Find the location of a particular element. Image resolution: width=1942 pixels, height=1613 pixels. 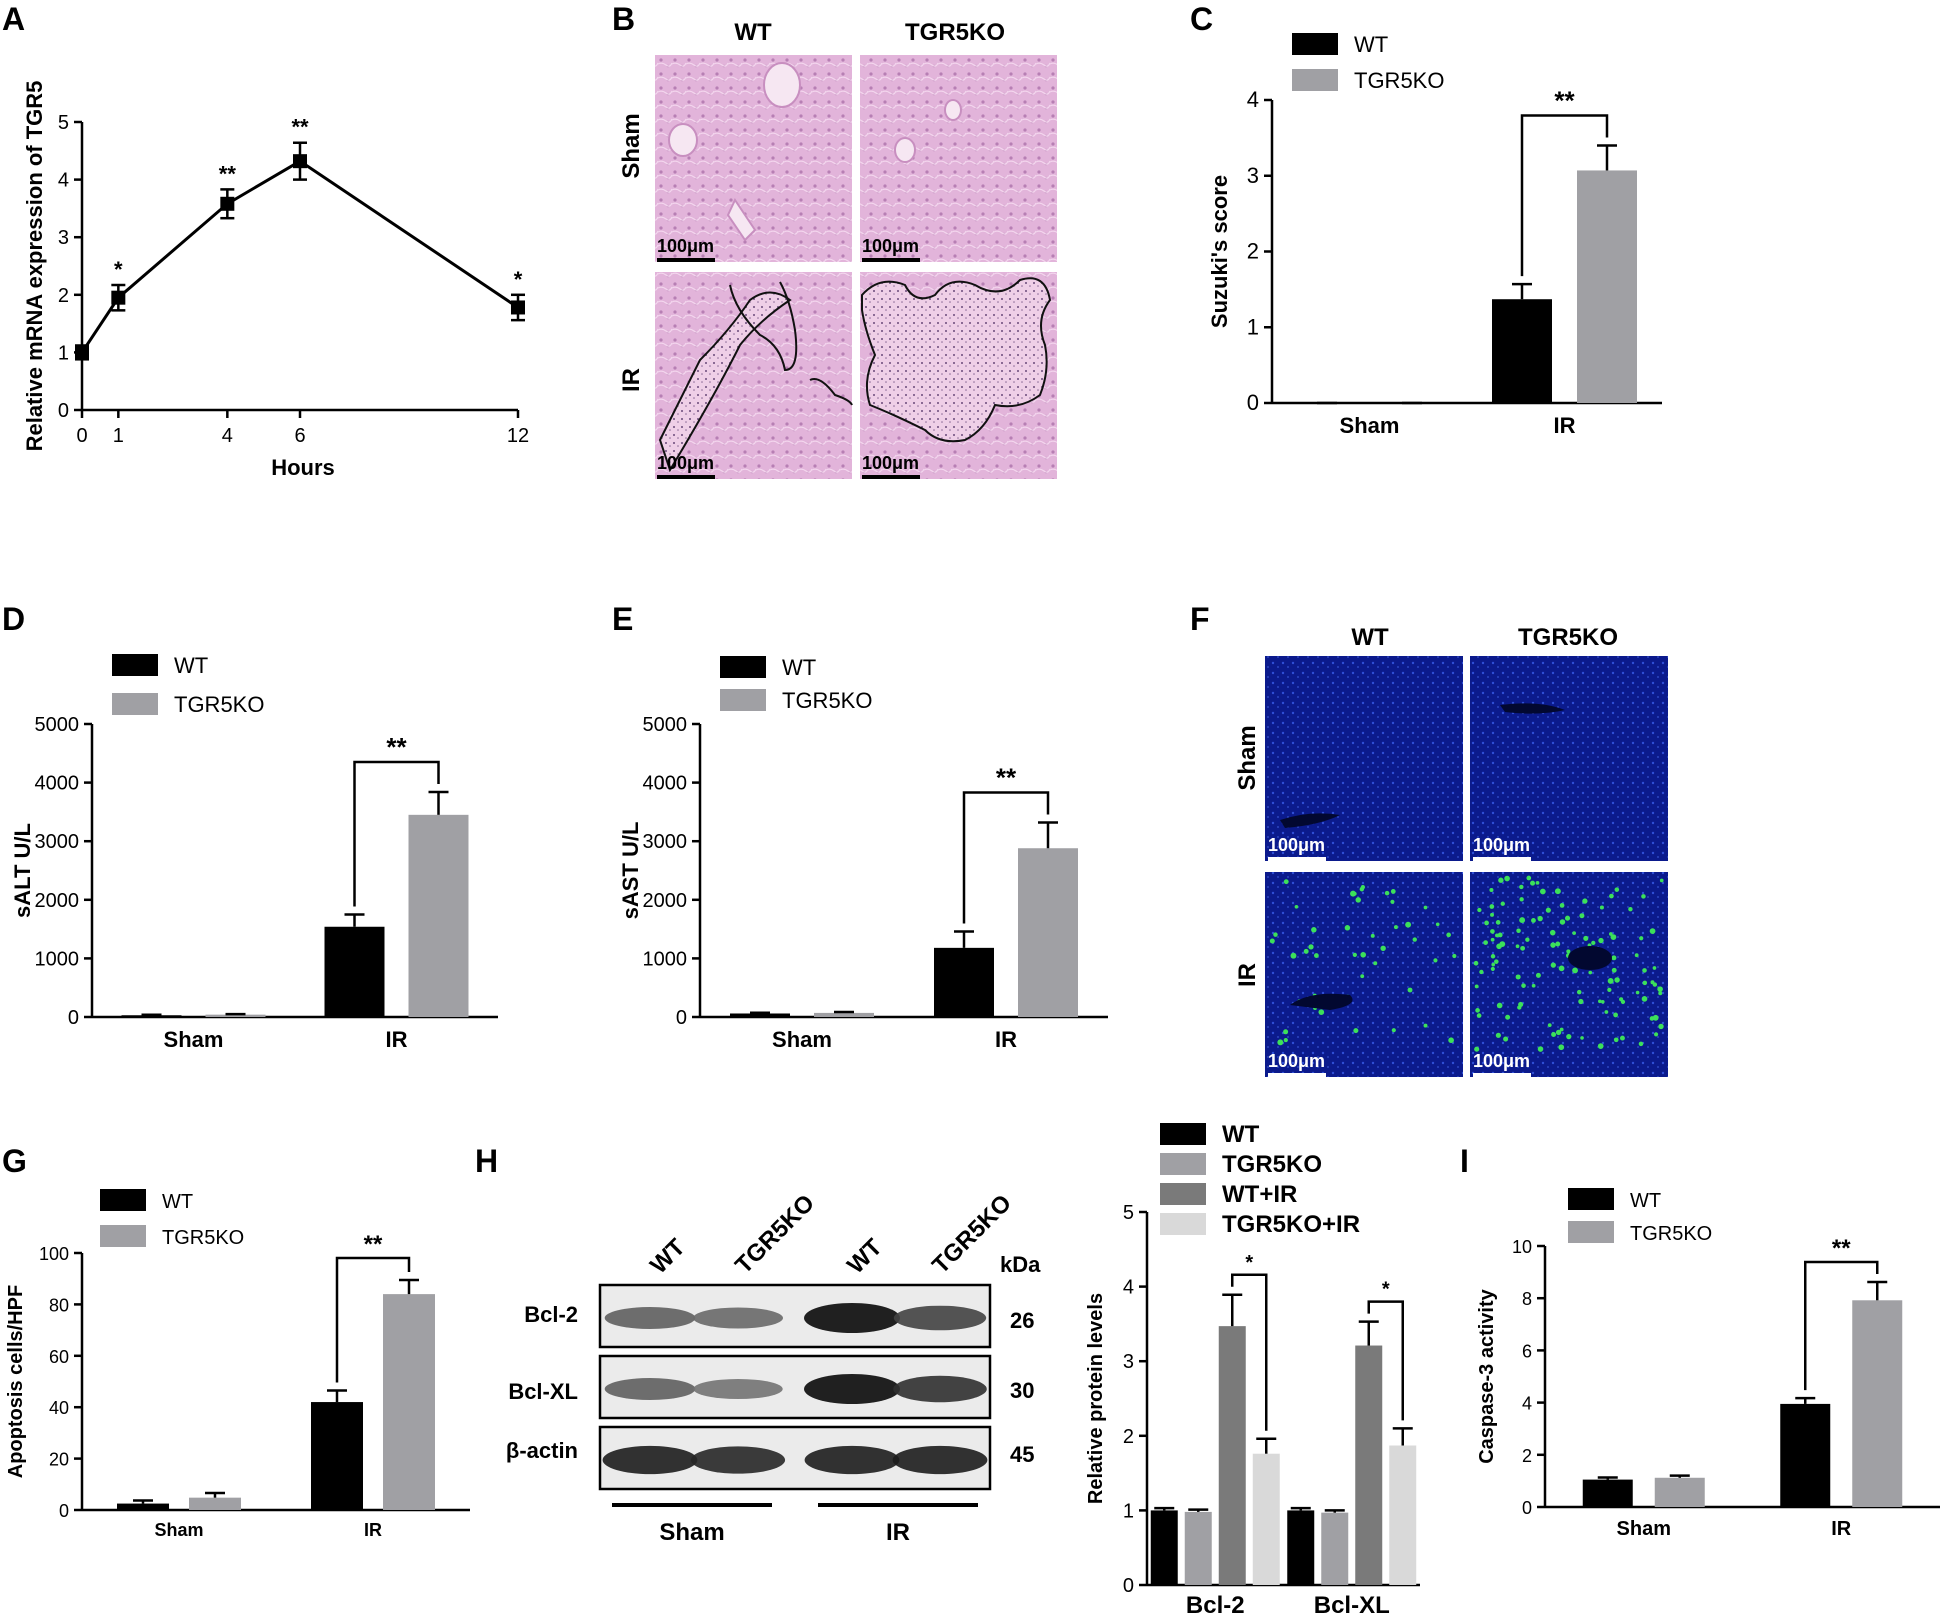

blot-group-sham: Sham is located at coordinates (691, 1532).